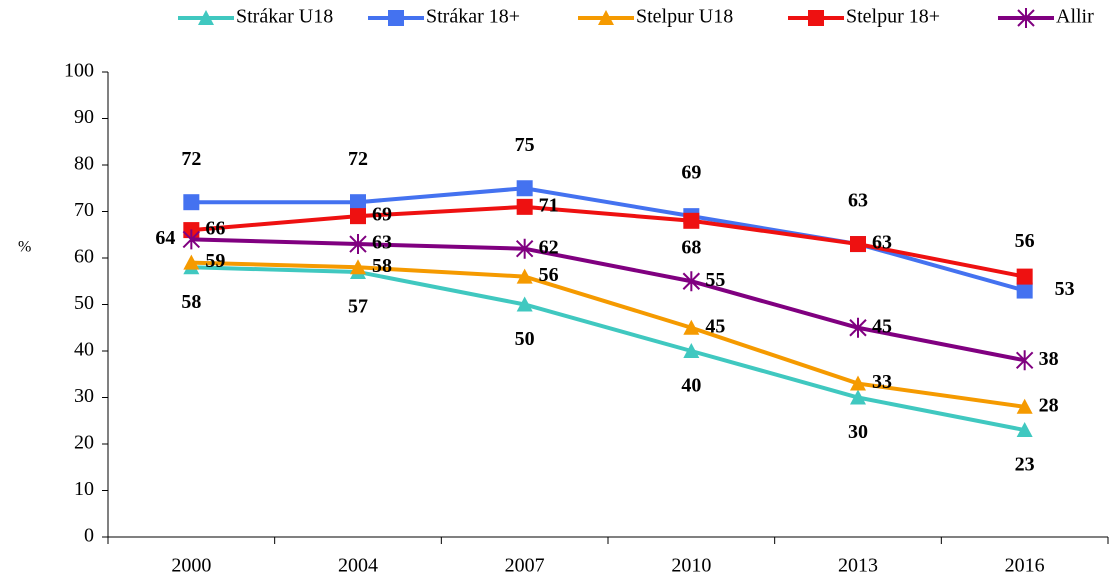 This screenshot has height=584, width=1117. Describe the element at coordinates (84, 303) in the screenshot. I see `y-tick-label: 50` at that location.